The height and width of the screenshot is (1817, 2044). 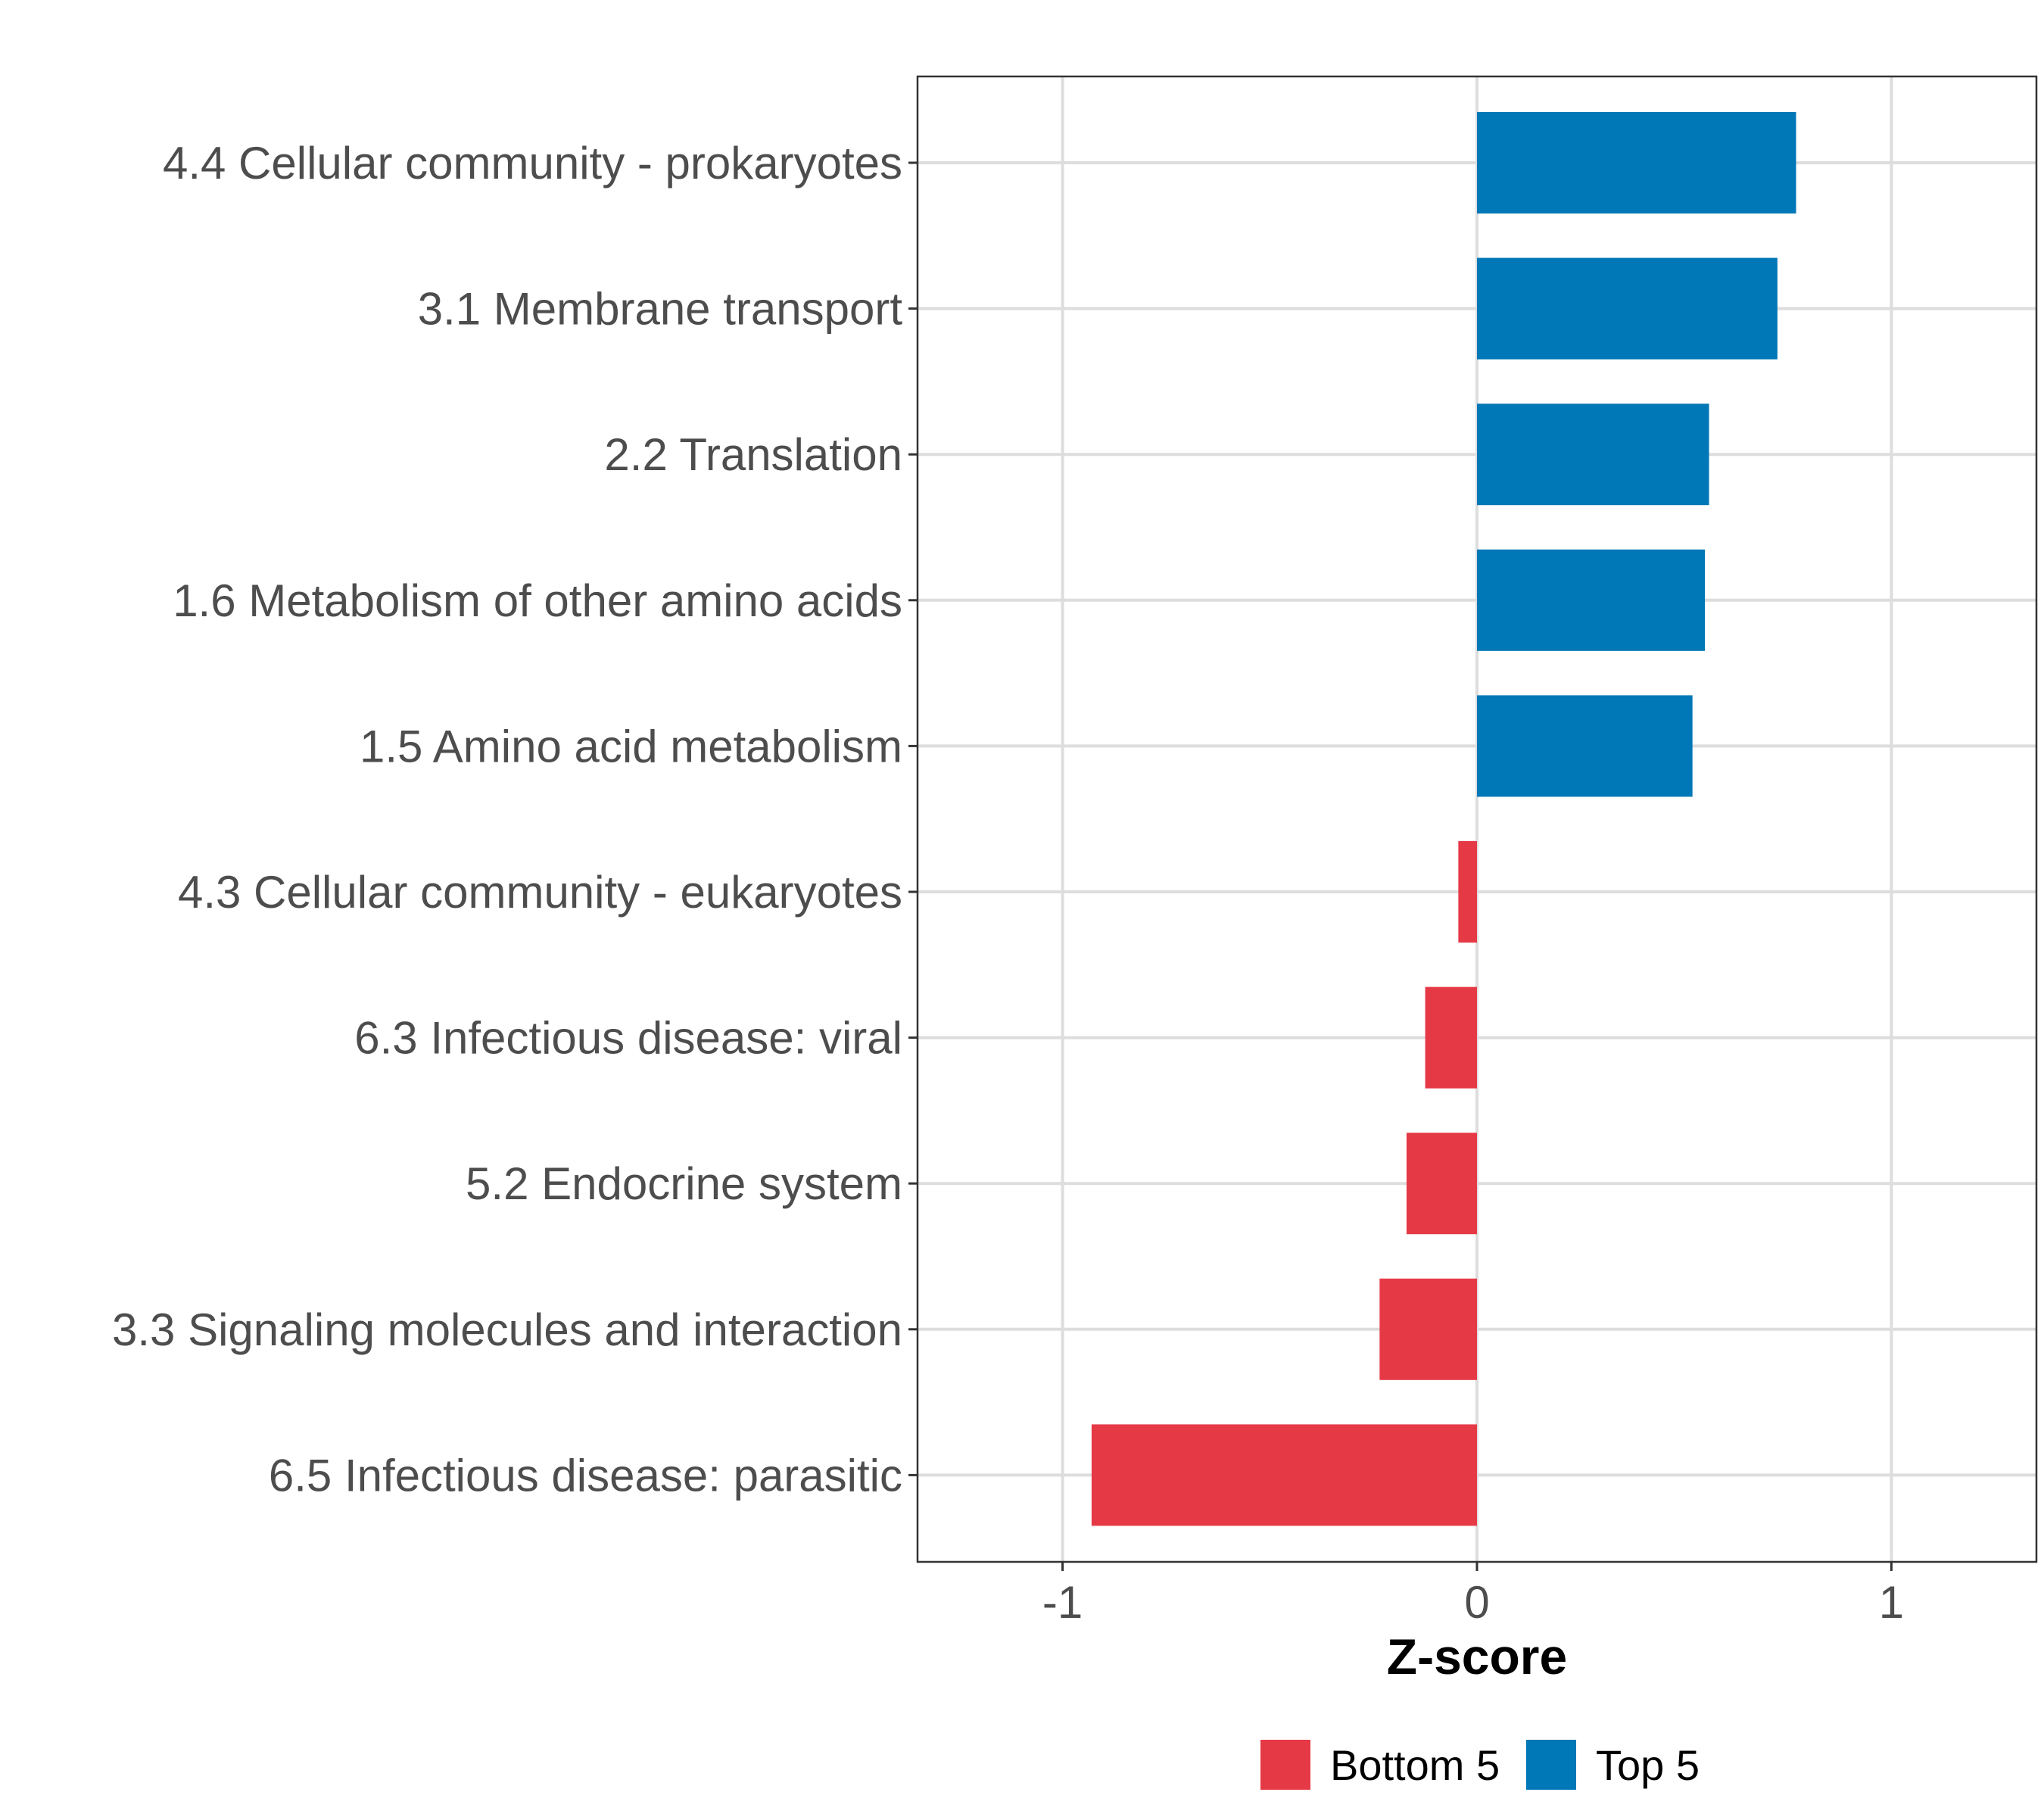 What do you see at coordinates (753, 454) in the screenshot?
I see `category-label: 2.2 Translation` at bounding box center [753, 454].